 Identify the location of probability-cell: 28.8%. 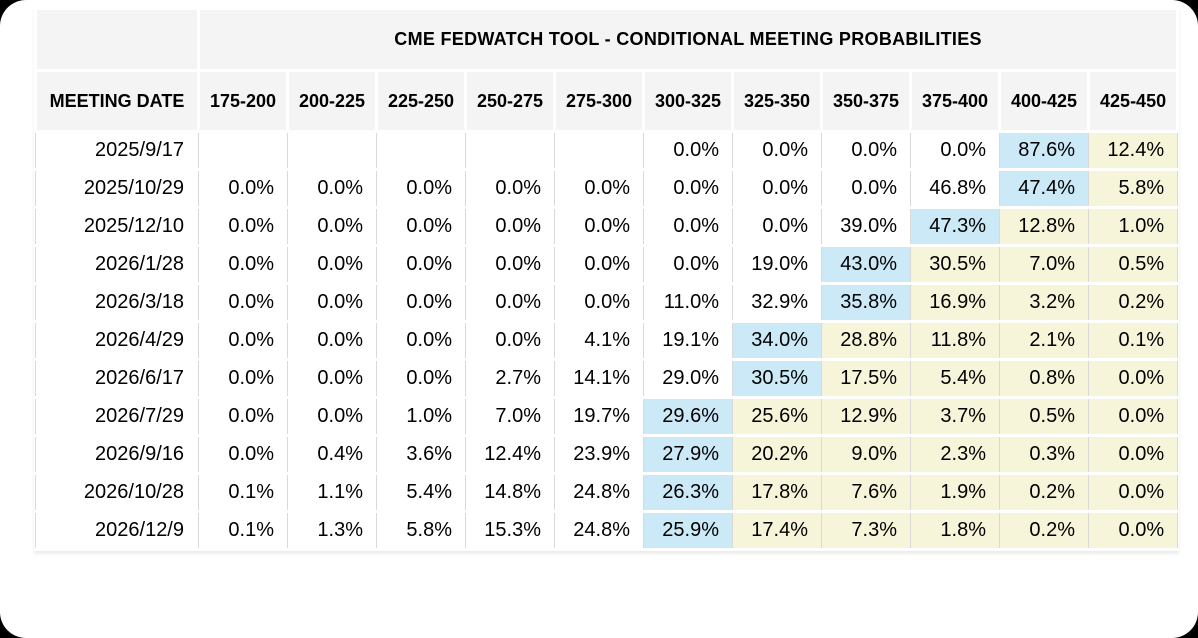
(866, 340).